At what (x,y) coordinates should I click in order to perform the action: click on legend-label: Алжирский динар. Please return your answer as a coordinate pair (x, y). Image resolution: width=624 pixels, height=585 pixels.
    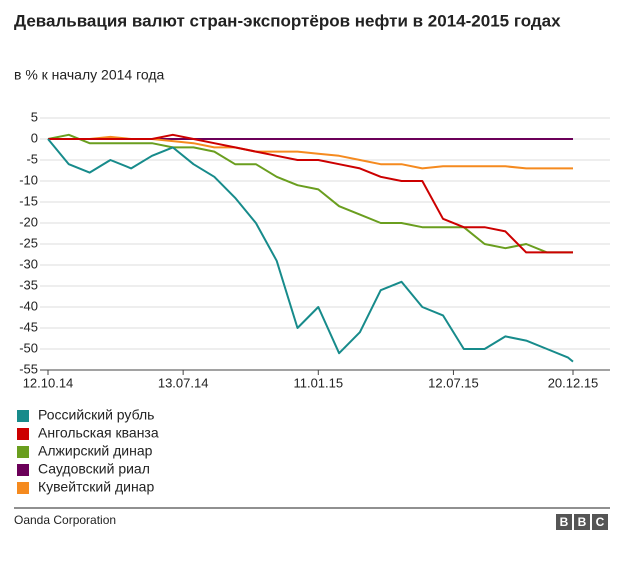
    Looking at the image, I should click on (95, 451).